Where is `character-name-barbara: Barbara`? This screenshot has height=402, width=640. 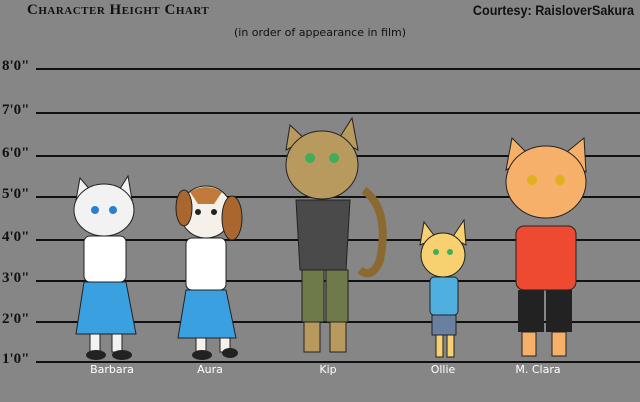
character-name-barbara: Barbara is located at coordinates (112, 369).